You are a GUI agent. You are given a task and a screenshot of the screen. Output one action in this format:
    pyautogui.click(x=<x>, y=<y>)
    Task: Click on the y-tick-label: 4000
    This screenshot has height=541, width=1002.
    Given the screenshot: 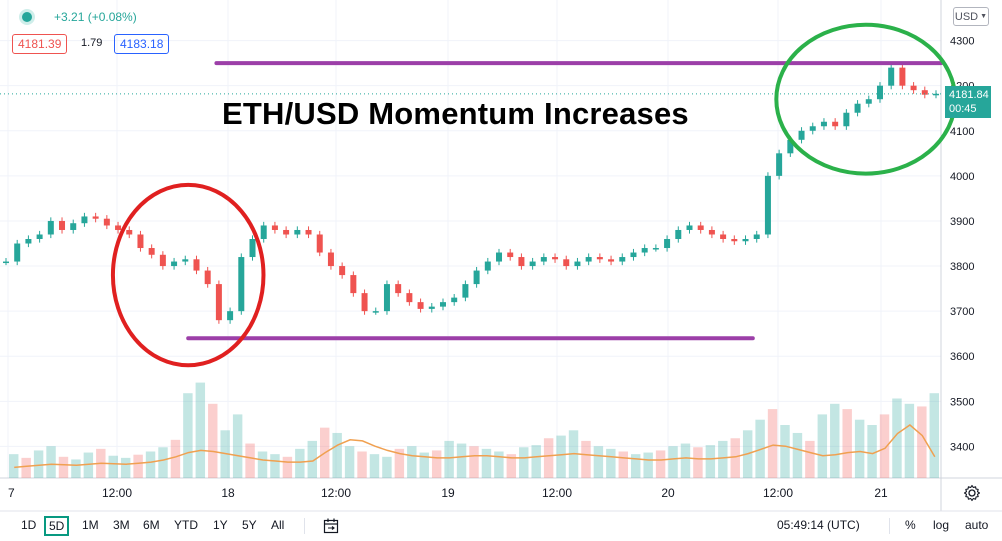 What is the action you would take?
    pyautogui.click(x=962, y=177)
    